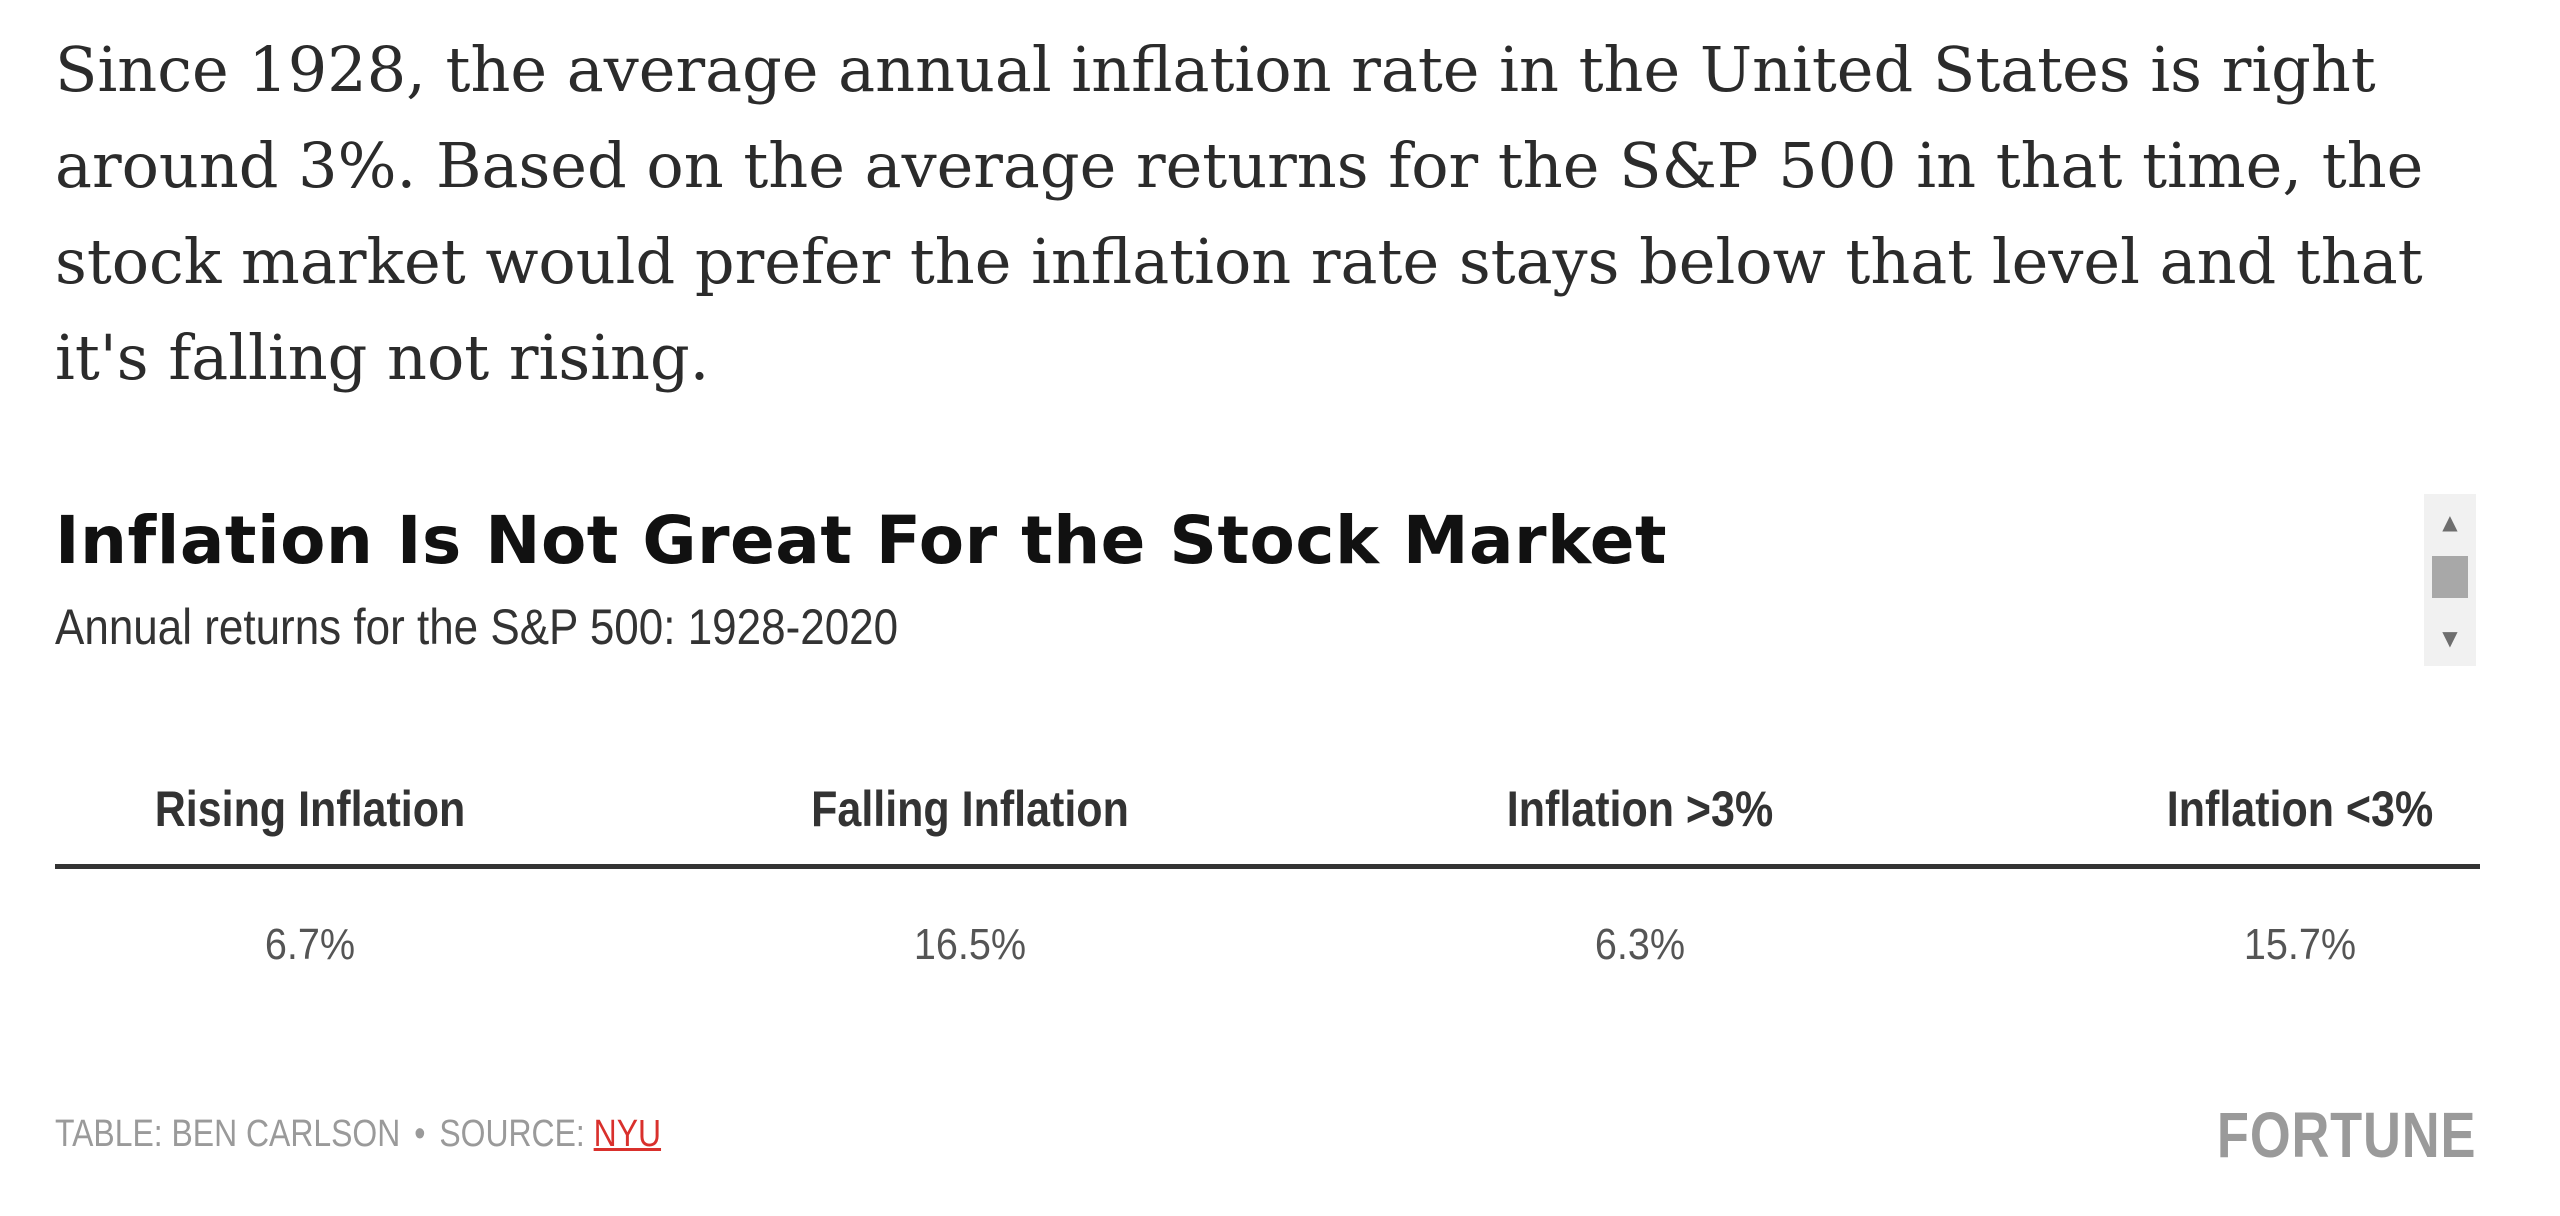 The height and width of the screenshot is (1216, 2560). I want to click on fortune-logo: FORTUNE, so click(2346, 1135).